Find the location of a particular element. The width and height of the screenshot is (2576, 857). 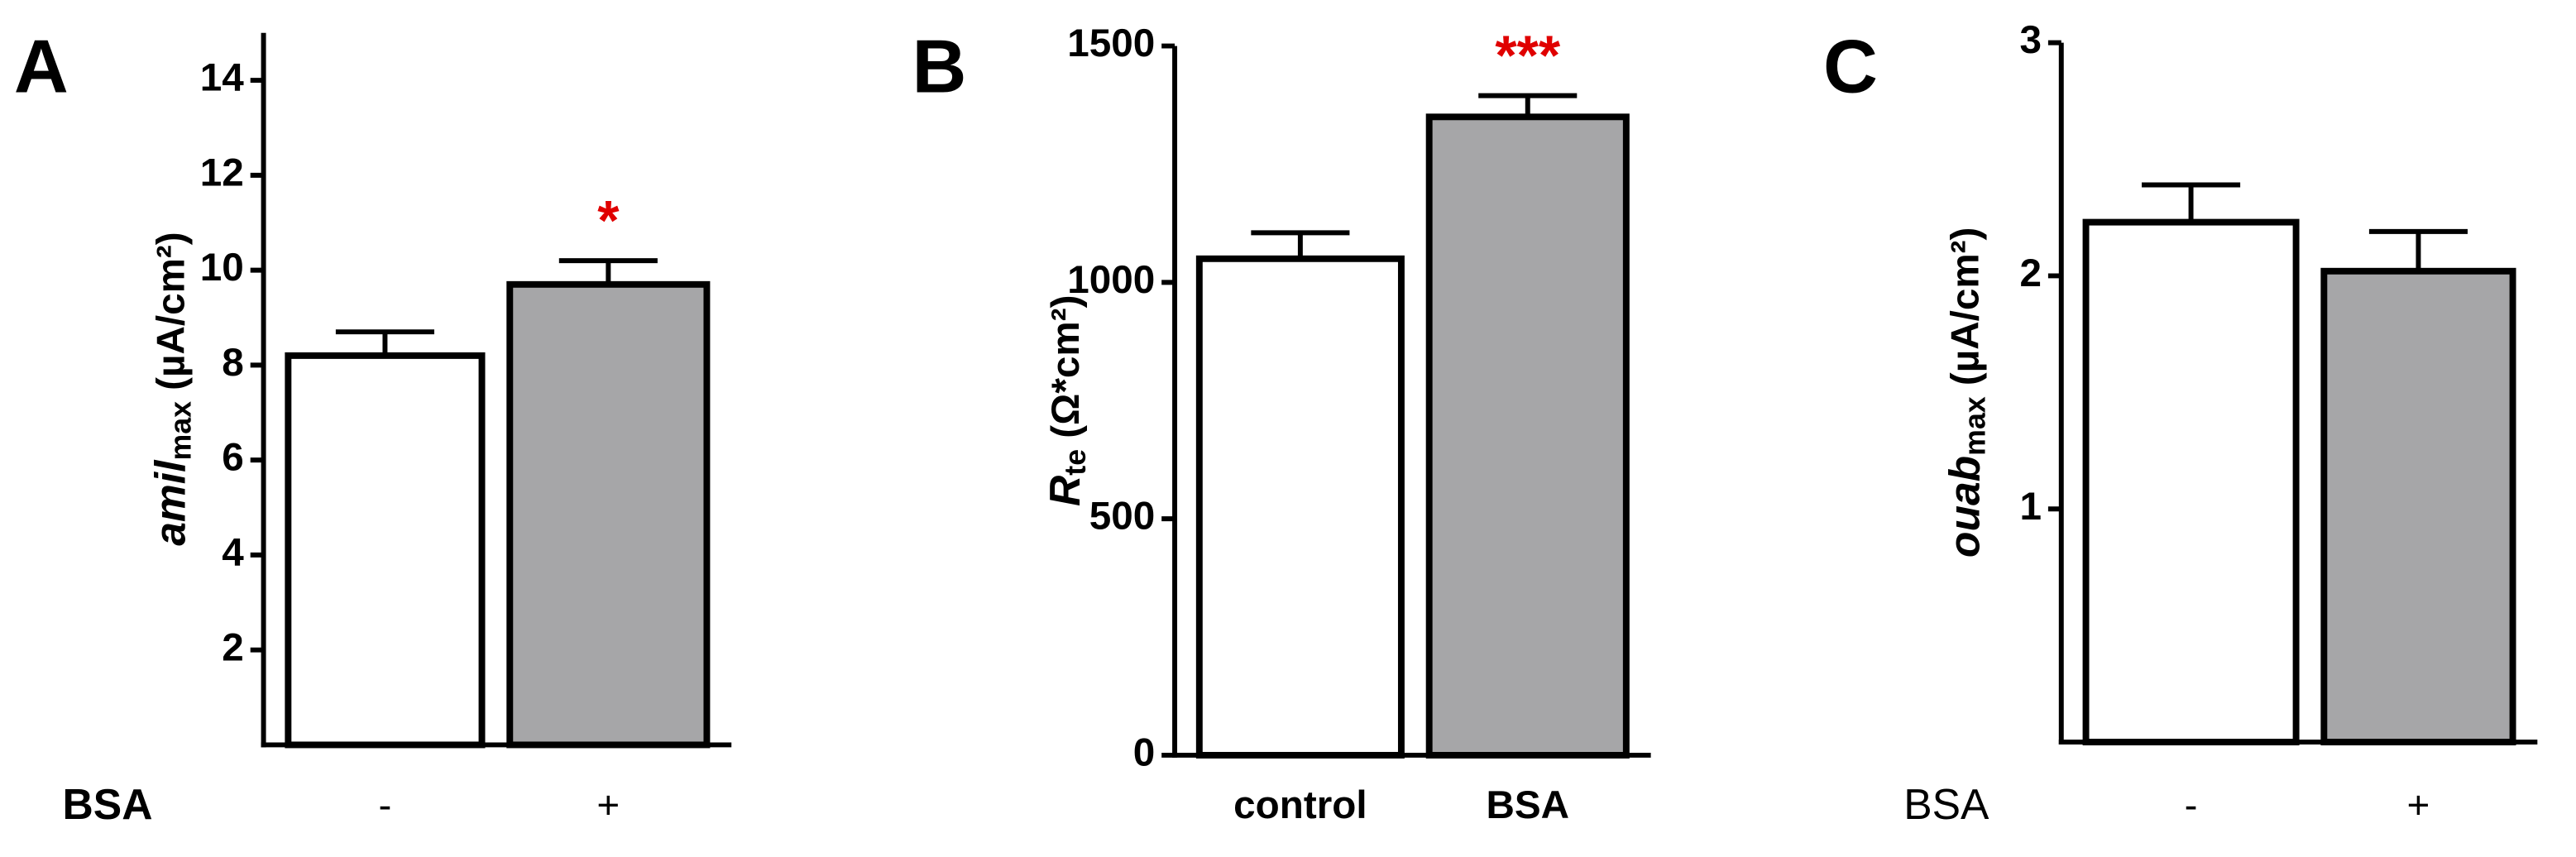

y-label-unit: (Ω*cm²) is located at coordinates (1066, 372).